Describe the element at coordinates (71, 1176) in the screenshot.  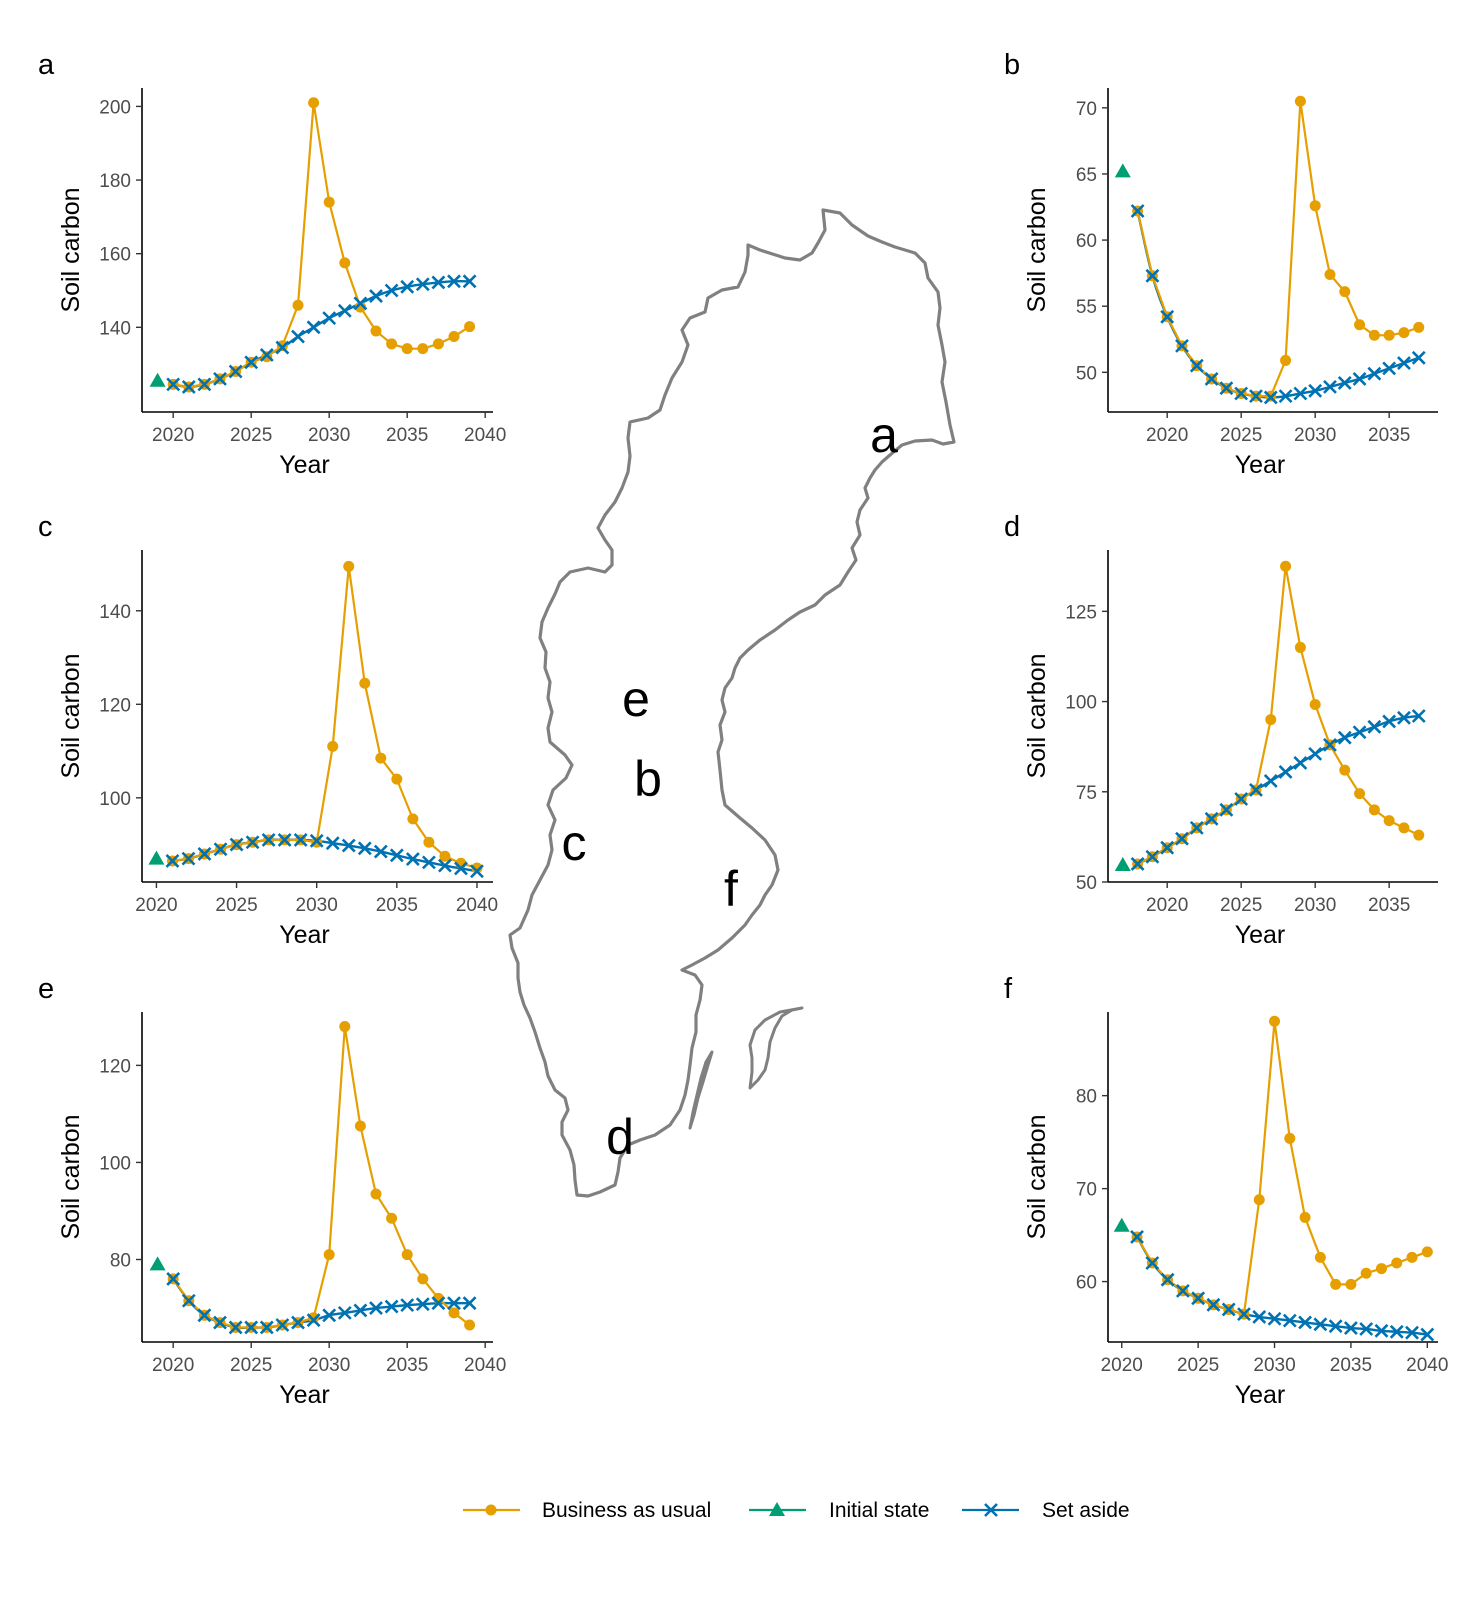
I see `y-axis-title-e: Soil carbon` at that location.